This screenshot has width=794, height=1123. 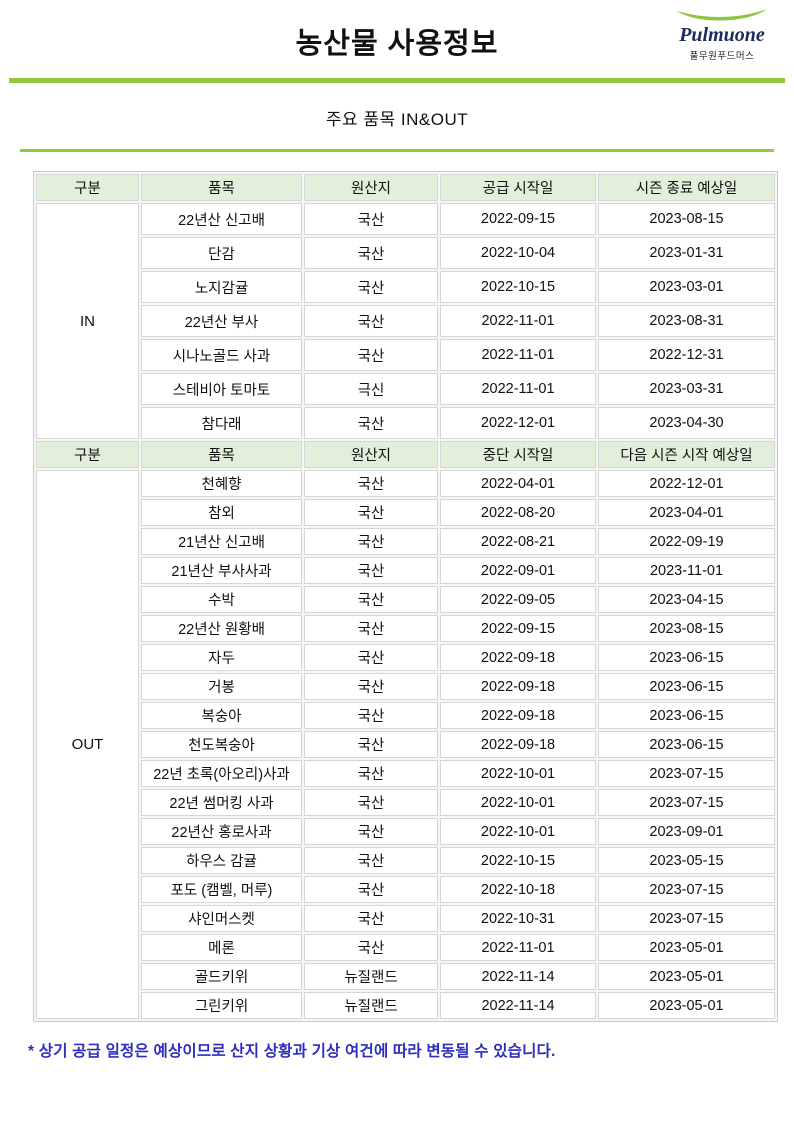 I want to click on column-header: 공급 시작일, so click(x=518, y=187).